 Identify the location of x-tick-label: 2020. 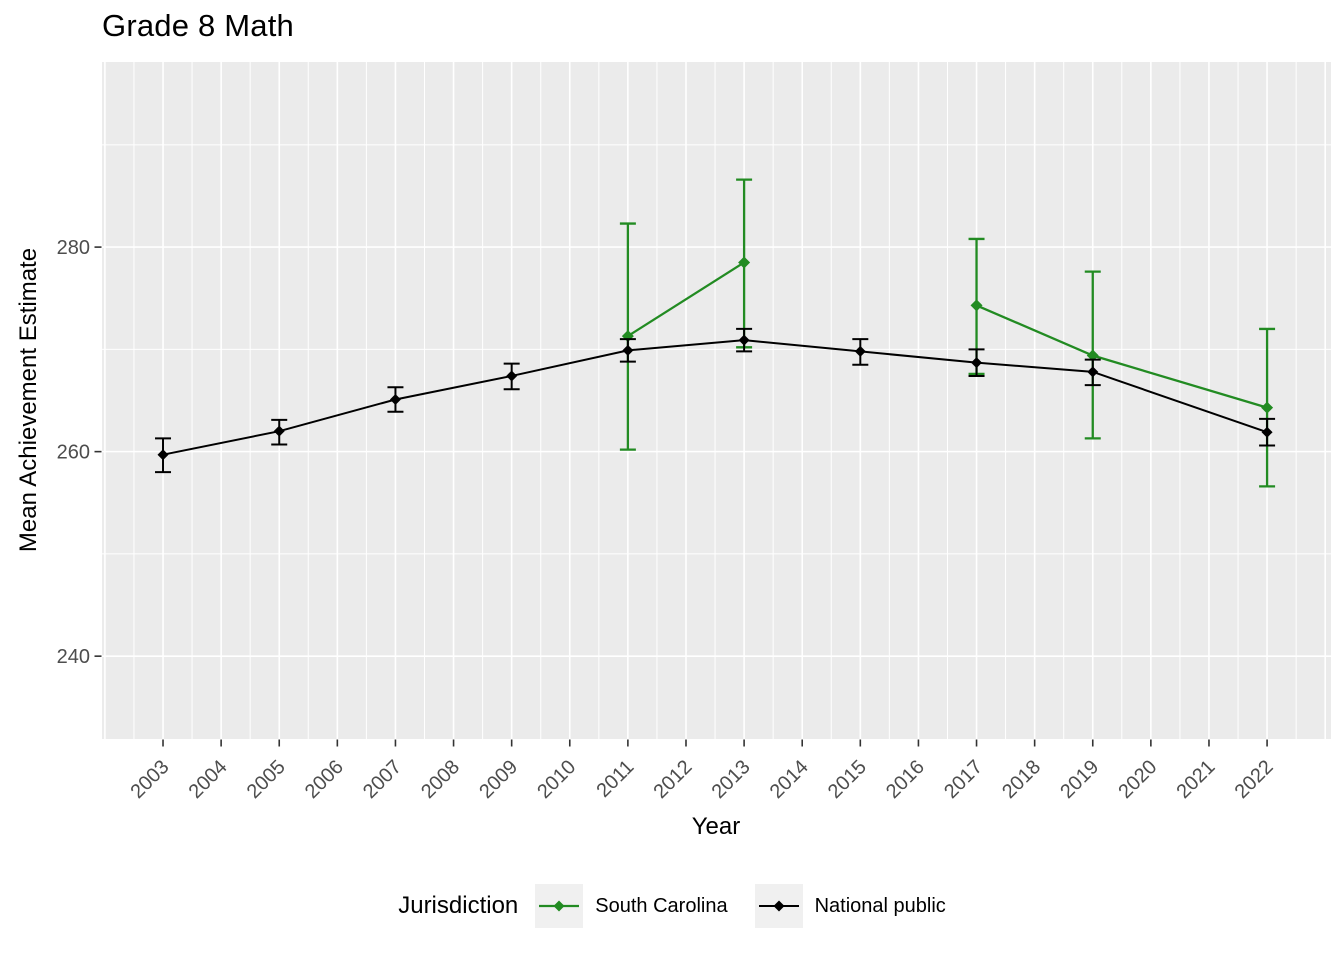
(1137, 779).